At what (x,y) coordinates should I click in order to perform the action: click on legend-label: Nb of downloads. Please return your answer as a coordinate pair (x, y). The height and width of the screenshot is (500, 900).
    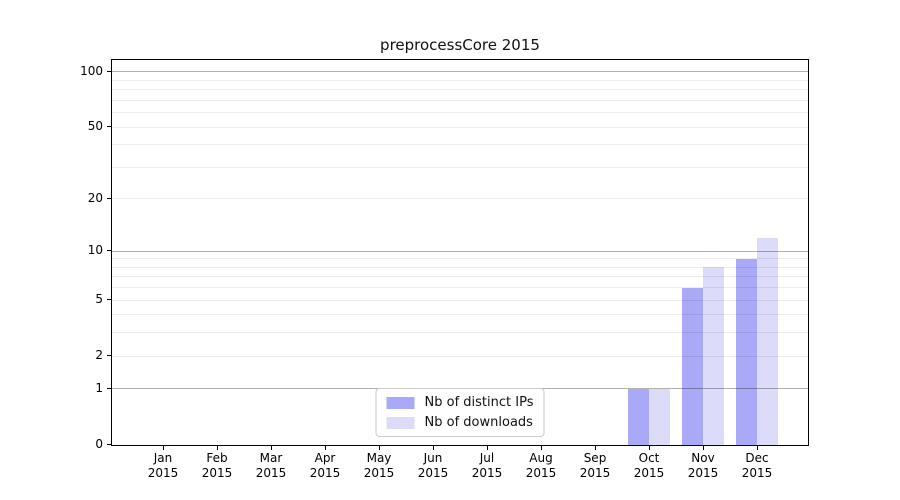
    Looking at the image, I should click on (478, 422).